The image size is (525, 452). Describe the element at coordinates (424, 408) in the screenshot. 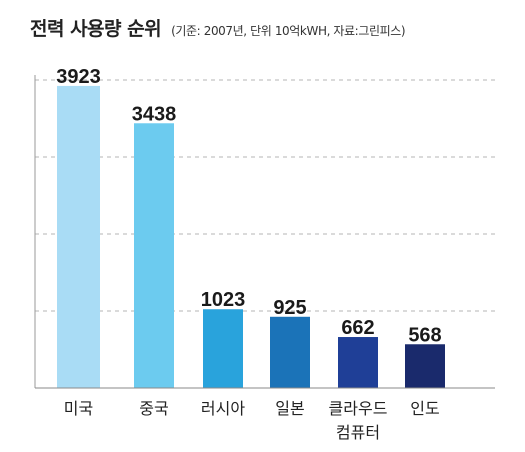

I see `category-label: 인도` at that location.